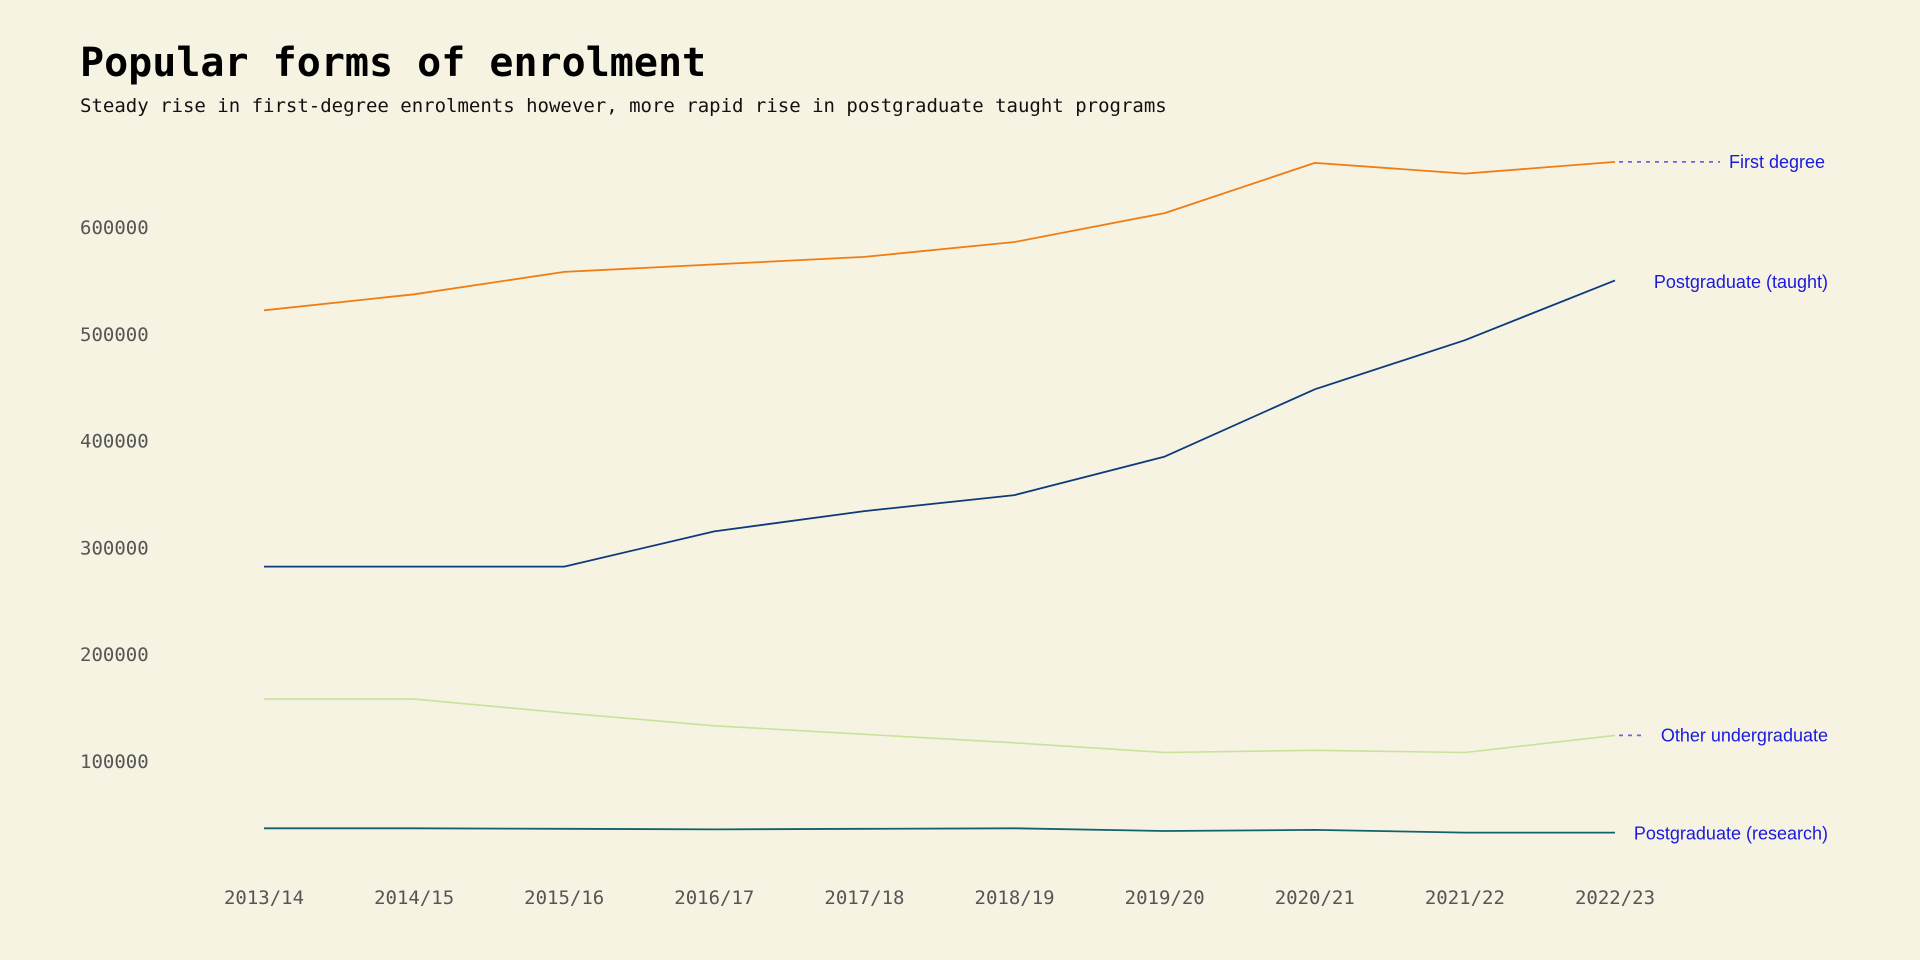 This screenshot has width=1920, height=960. Describe the element at coordinates (393, 63) in the screenshot. I see `chart-title: Popular forms of enrolment` at that location.